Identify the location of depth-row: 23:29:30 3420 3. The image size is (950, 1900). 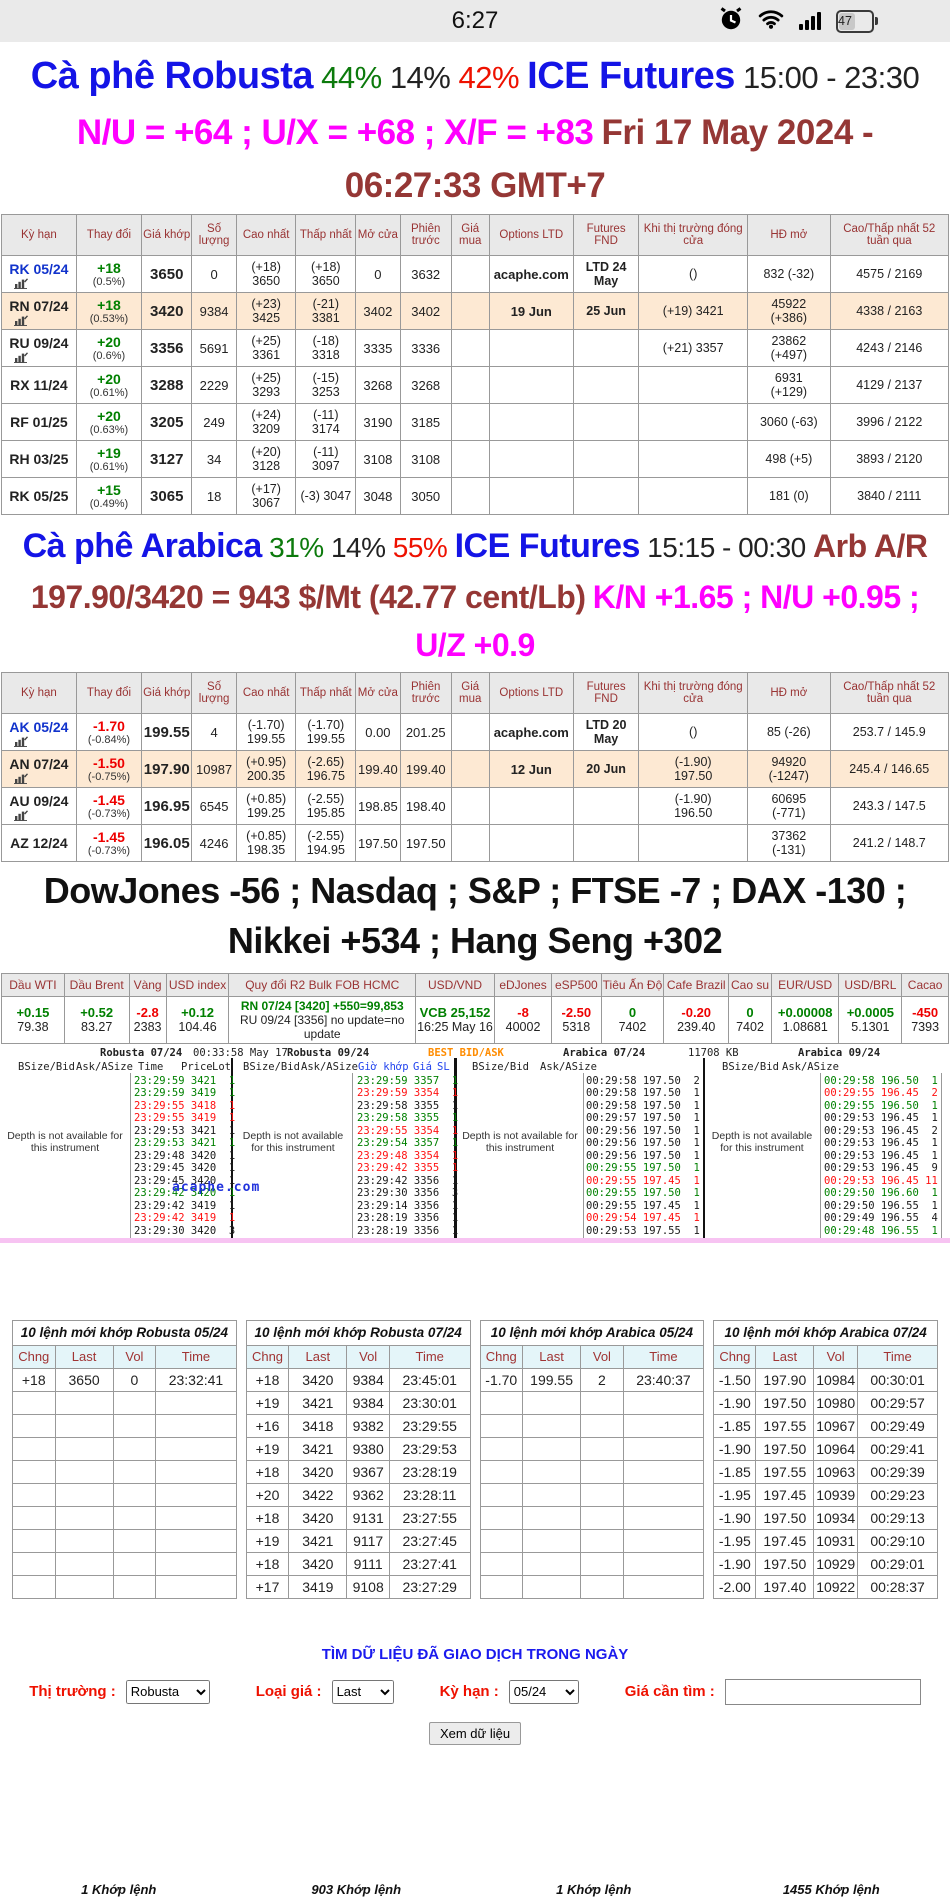
(185, 1230).